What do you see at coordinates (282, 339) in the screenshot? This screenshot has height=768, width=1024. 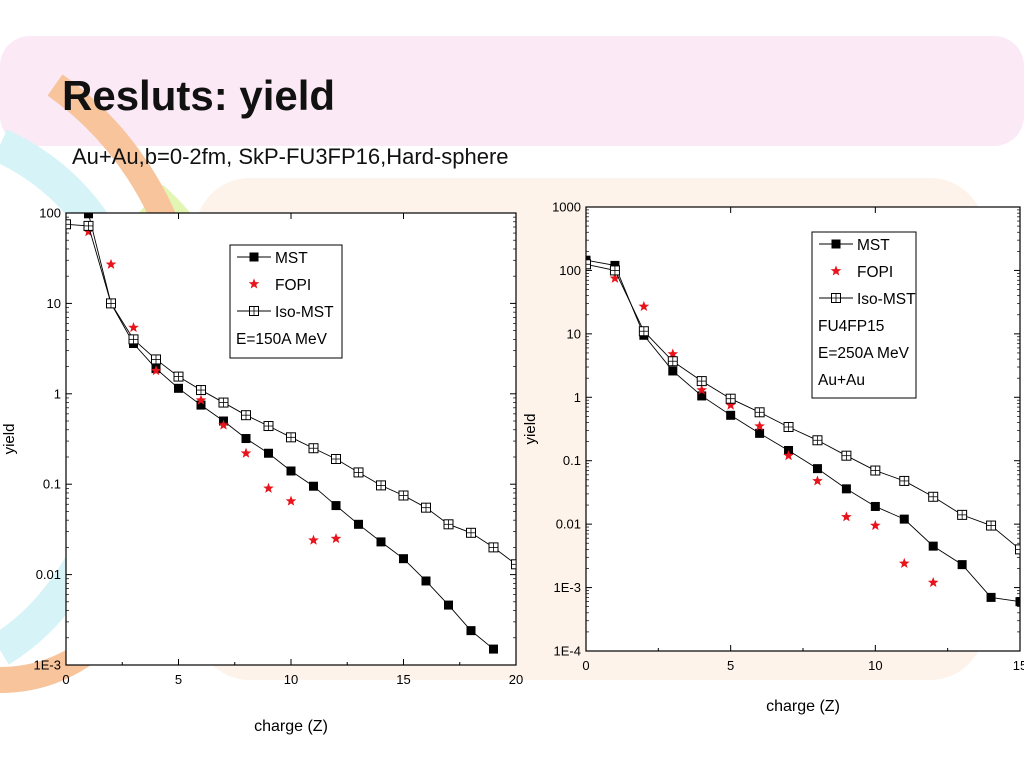 I see `legend-entry: E=150A MeV` at bounding box center [282, 339].